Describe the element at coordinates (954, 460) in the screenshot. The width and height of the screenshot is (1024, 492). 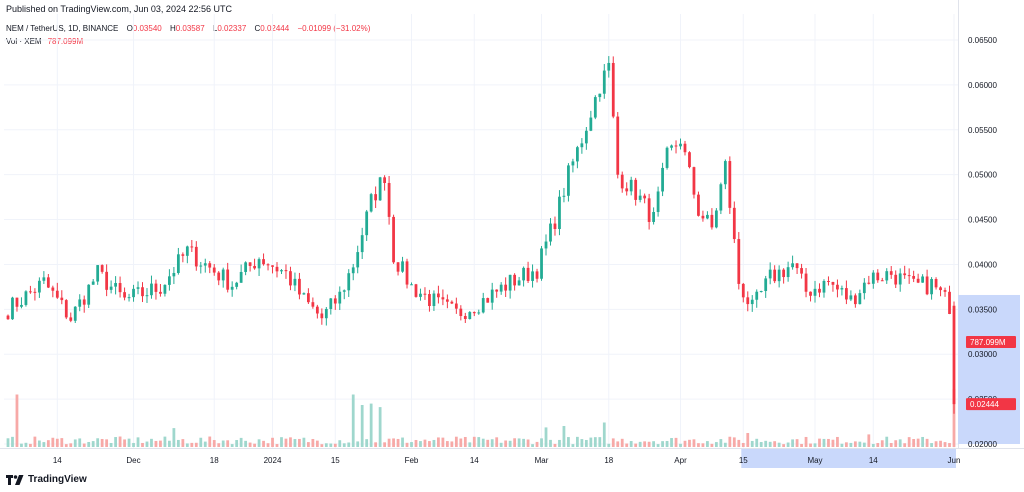
I see `time-tick-label: Jun` at that location.